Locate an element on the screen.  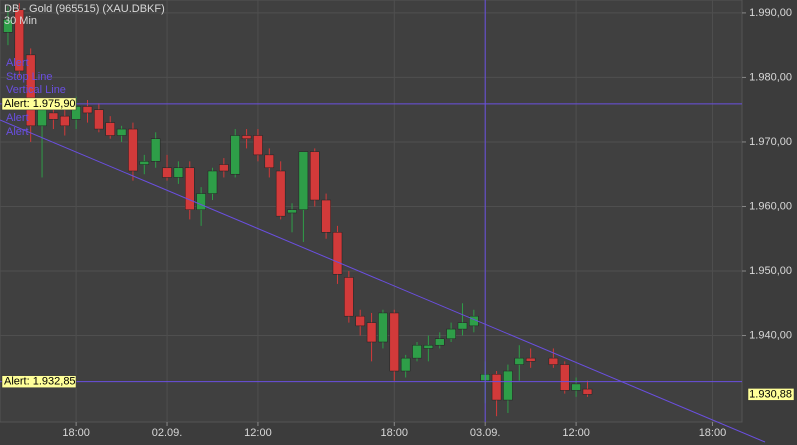
alert-label: Alert: 1.975,90 is located at coordinates (40, 104).